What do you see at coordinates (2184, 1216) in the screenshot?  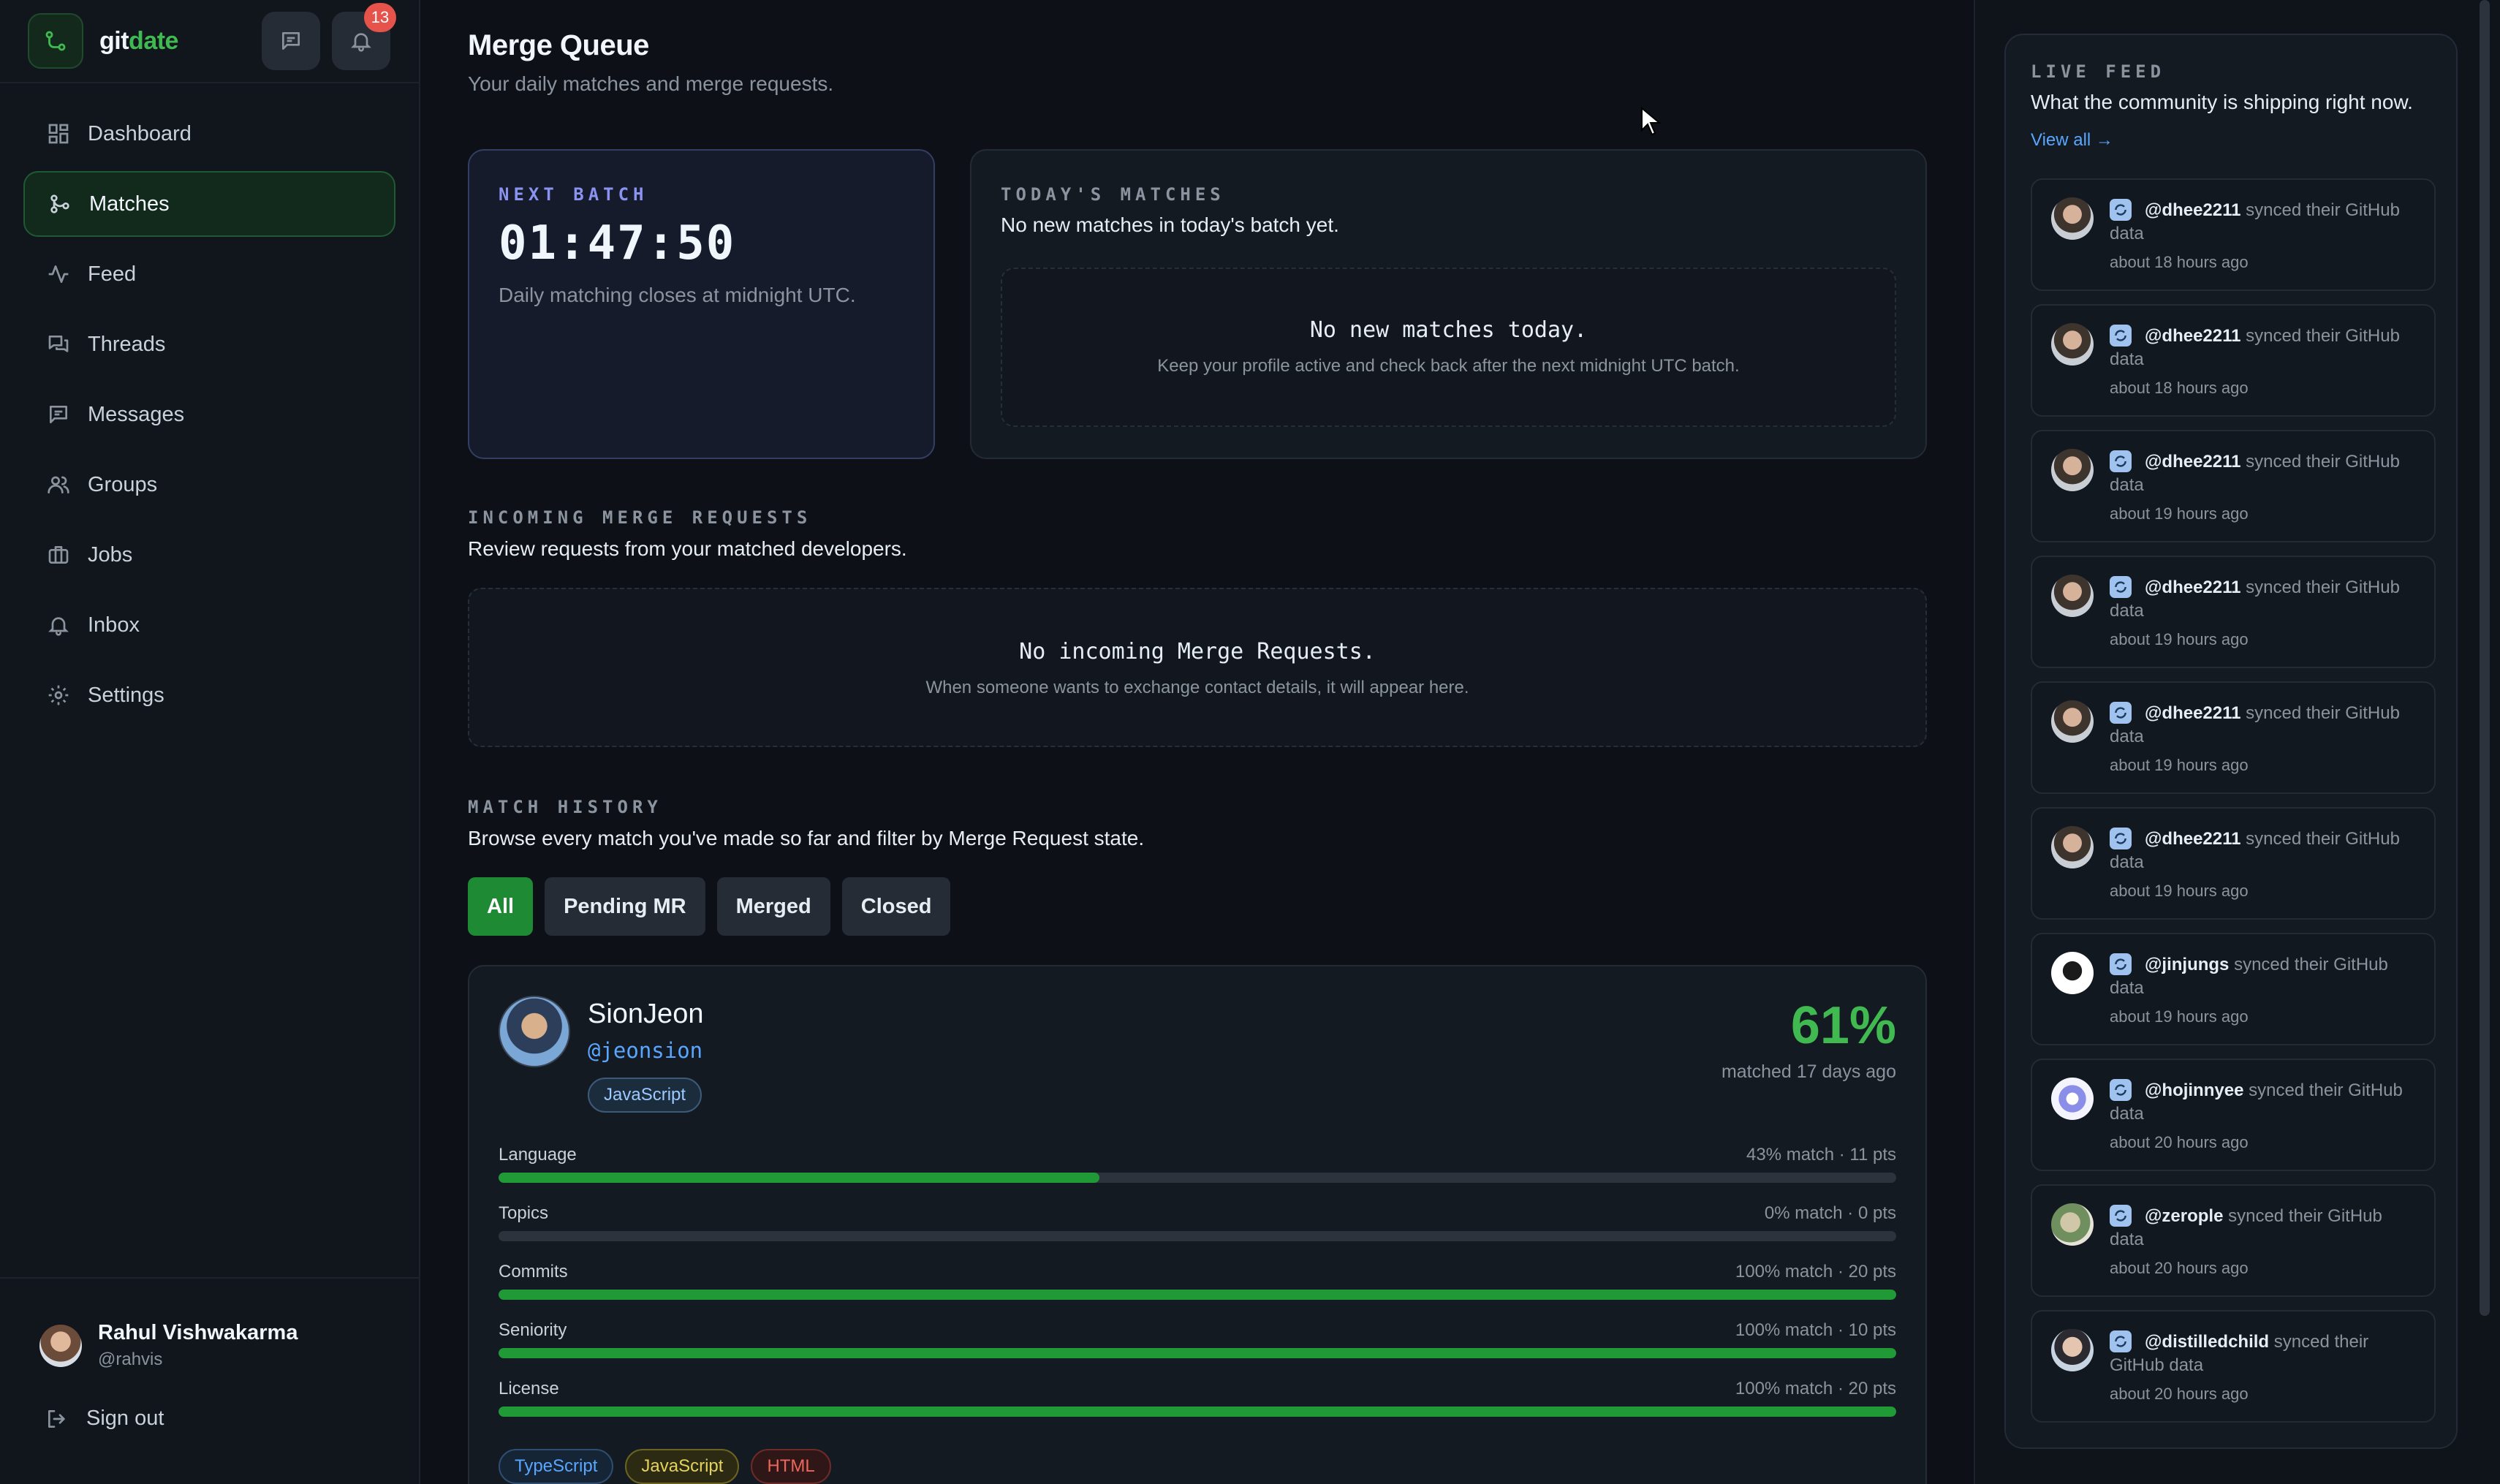 I see `feed-item-user: @zerople` at bounding box center [2184, 1216].